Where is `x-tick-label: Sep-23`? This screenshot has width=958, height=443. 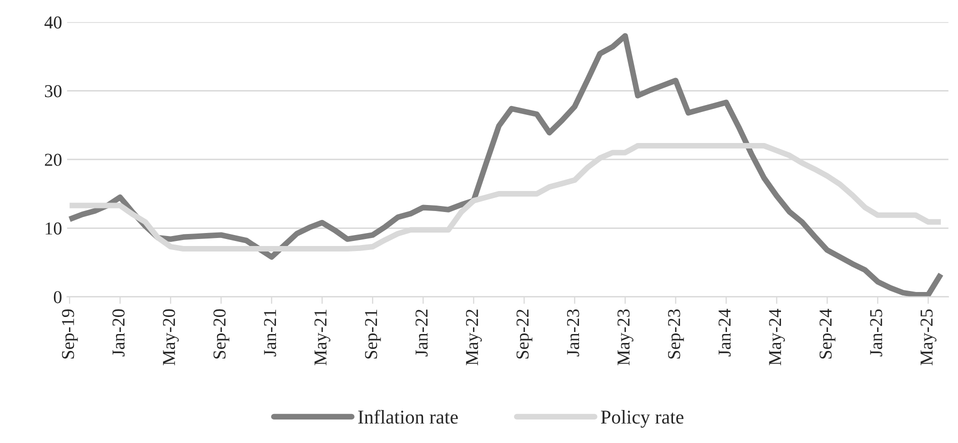
x-tick-label: Sep-23 is located at coordinates (676, 334).